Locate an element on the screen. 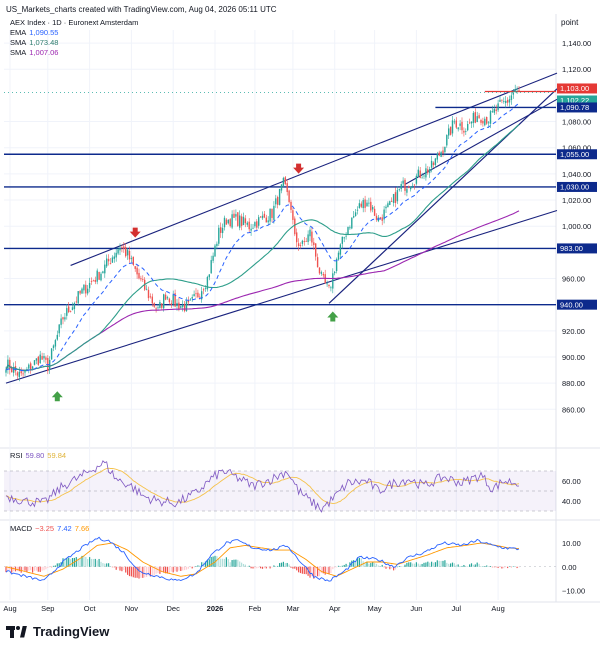 The image size is (600, 650). macd-signal-value: 7.66 is located at coordinates (82, 528).